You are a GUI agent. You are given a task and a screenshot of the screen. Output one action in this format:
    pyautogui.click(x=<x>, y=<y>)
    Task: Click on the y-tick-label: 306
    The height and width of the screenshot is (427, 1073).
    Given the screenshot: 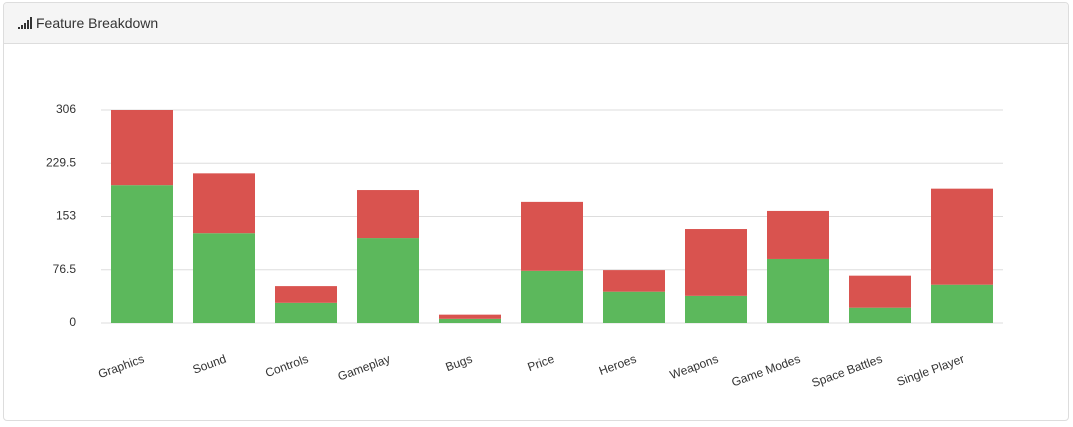 What is the action you would take?
    pyautogui.click(x=66, y=109)
    